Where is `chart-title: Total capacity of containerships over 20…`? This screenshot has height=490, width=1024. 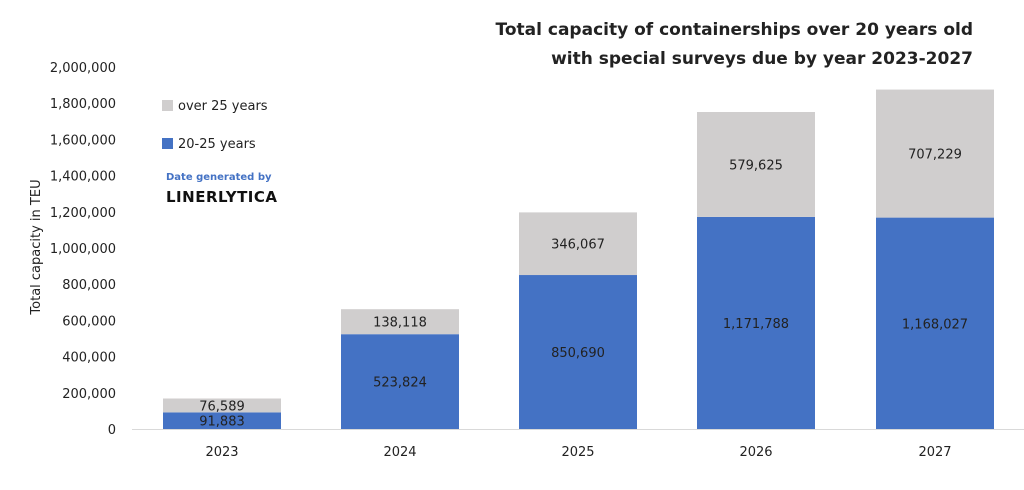
chart-title: Total capacity of containerships over 20… is located at coordinates (734, 44).